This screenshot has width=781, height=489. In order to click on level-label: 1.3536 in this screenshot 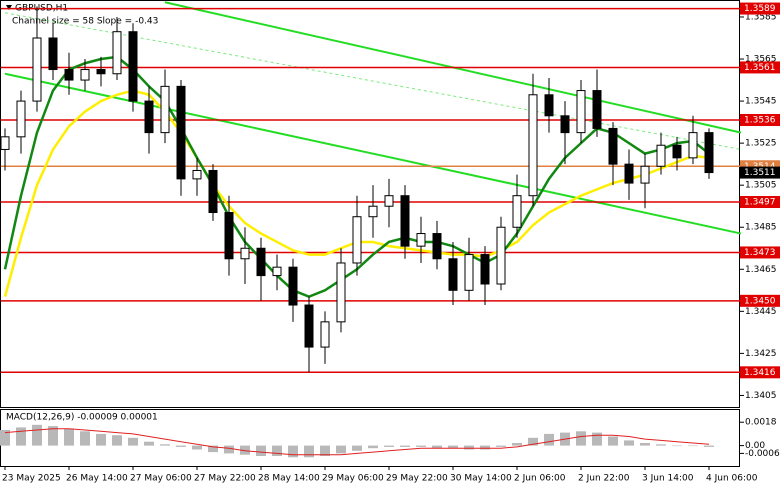, I will do `click(760, 121)`.